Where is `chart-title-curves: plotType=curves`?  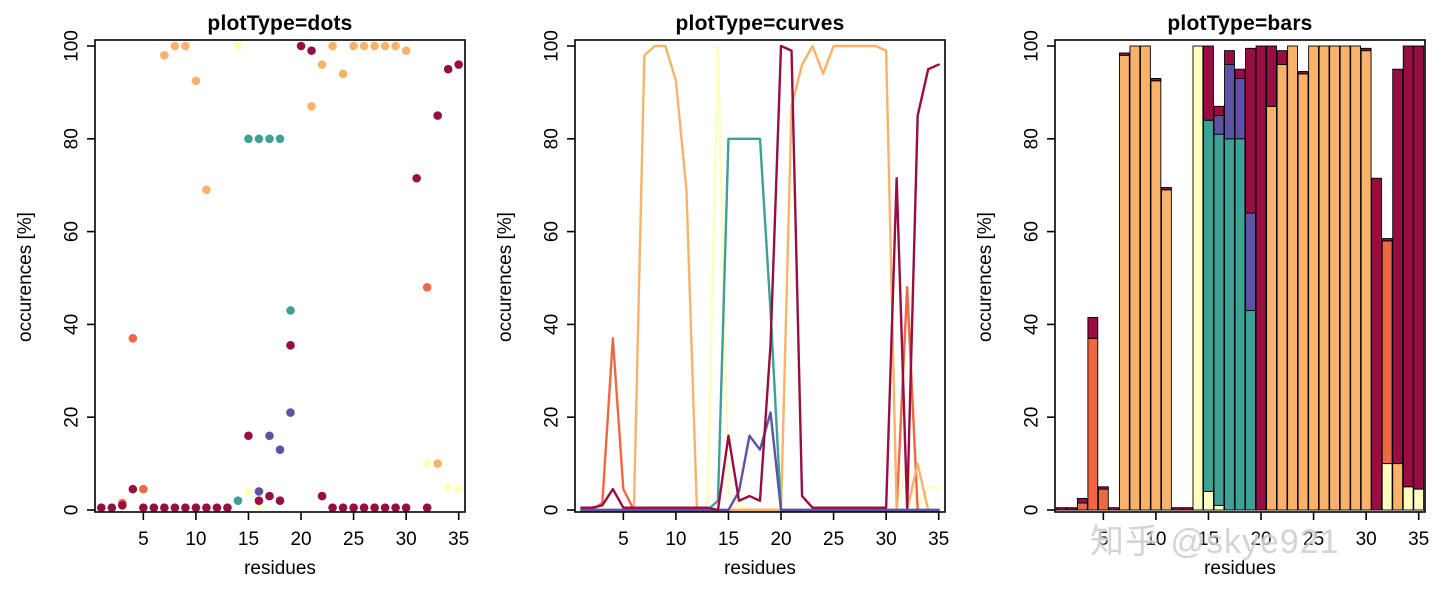
chart-title-curves: plotType=curves is located at coordinates (760, 23).